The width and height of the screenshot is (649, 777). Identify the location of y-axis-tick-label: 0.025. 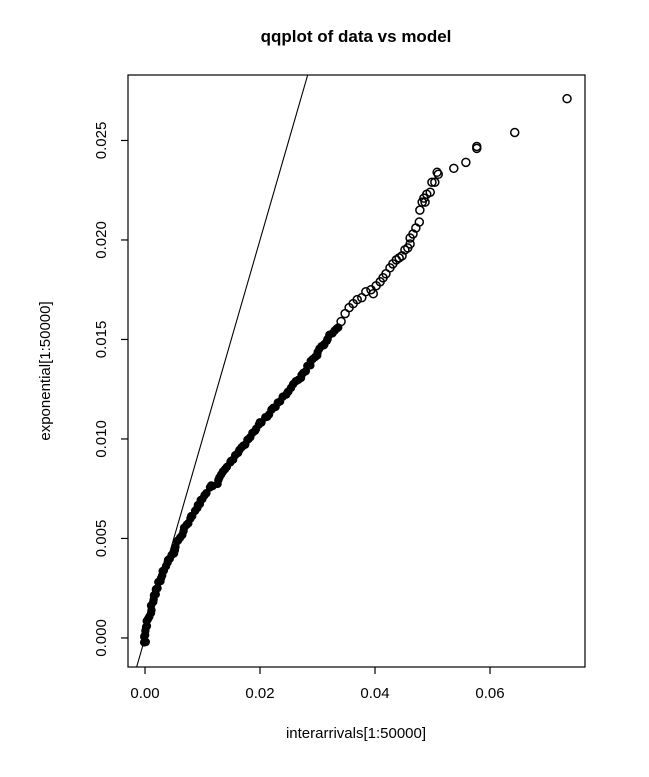
(101, 141).